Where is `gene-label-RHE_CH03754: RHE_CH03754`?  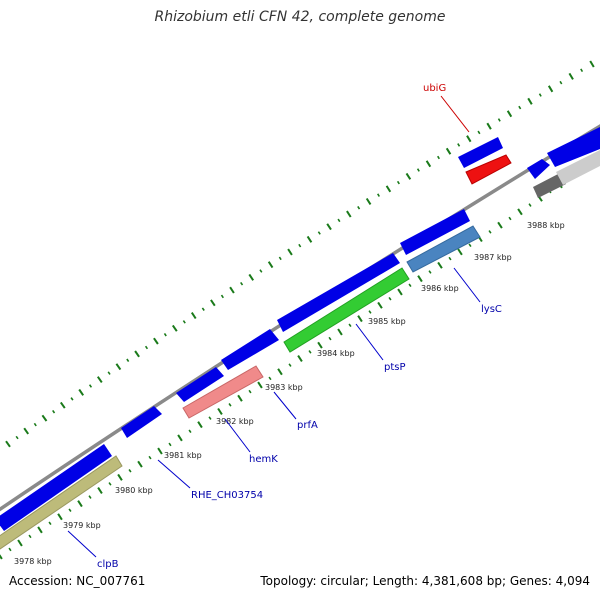 gene-label-RHE_CH03754: RHE_CH03754 is located at coordinates (227, 495).